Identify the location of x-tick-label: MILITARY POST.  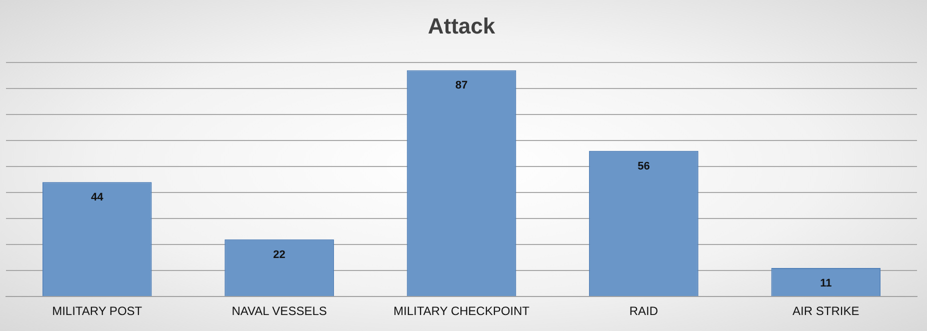
(97, 311).